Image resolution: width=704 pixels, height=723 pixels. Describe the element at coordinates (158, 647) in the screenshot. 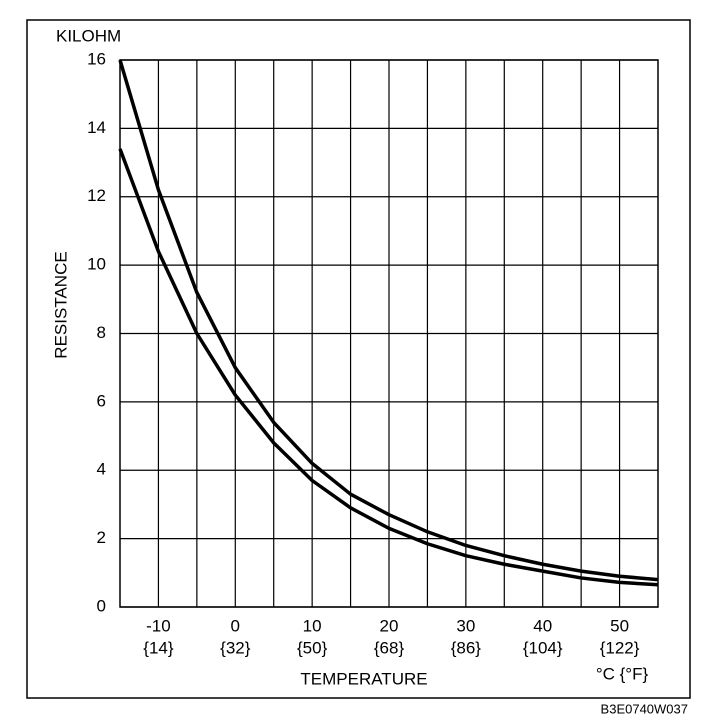

I see `x-tick-secondary-label: {14}` at that location.